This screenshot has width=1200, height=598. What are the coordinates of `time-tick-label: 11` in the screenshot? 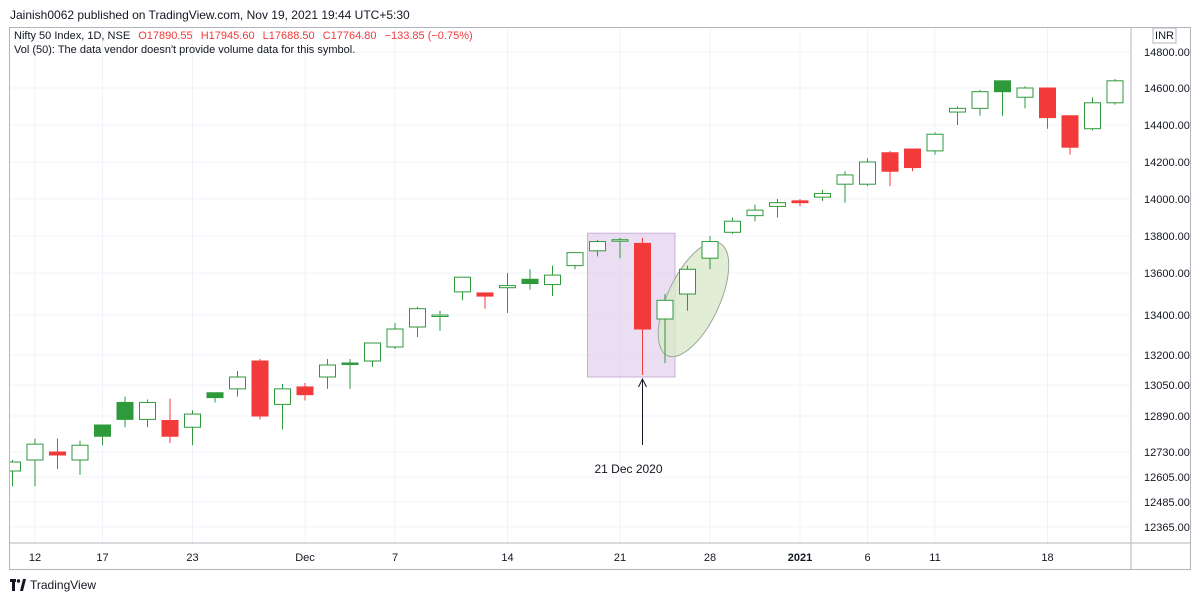 It's located at (934, 558).